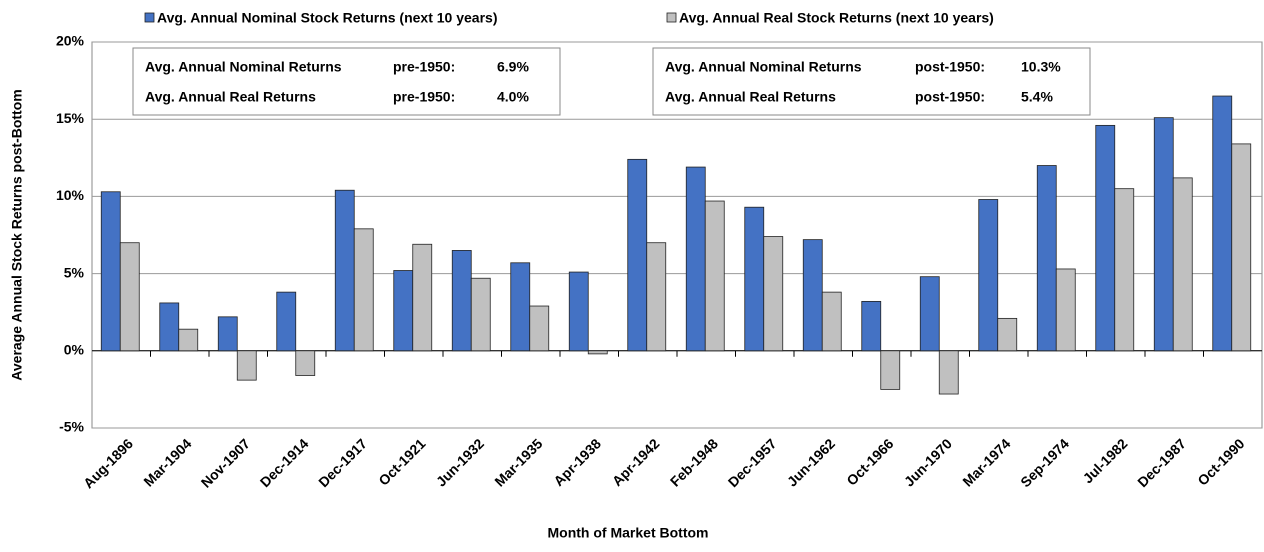 The width and height of the screenshot is (1264, 552). What do you see at coordinates (513, 97) in the screenshot?
I see `annotation-text: 4.0%` at bounding box center [513, 97].